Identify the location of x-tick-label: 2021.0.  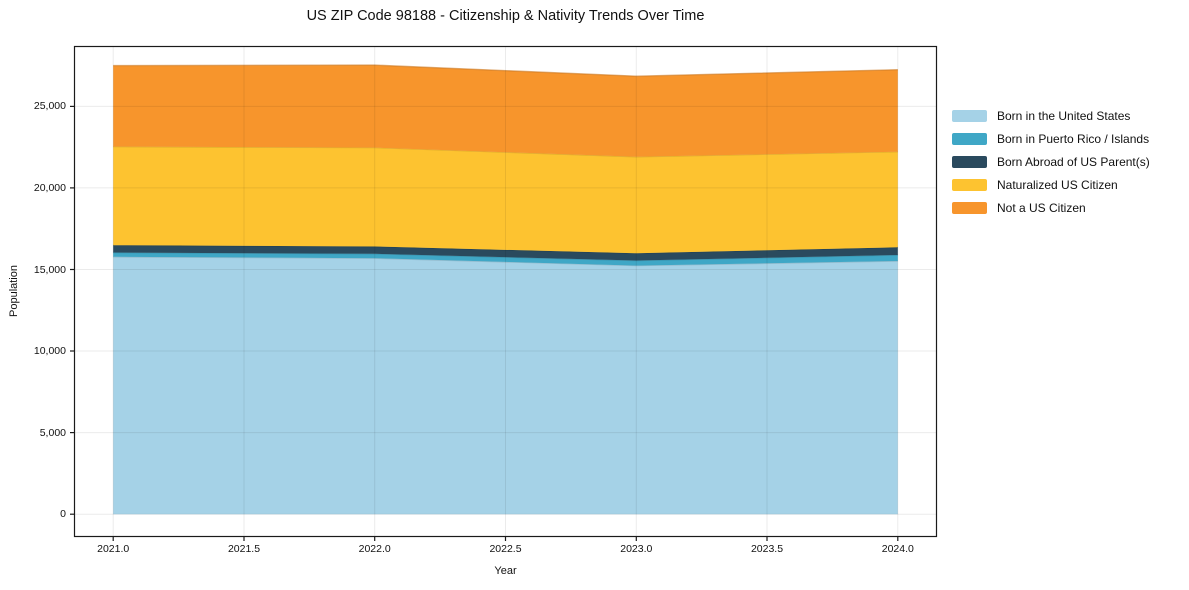
(113, 549).